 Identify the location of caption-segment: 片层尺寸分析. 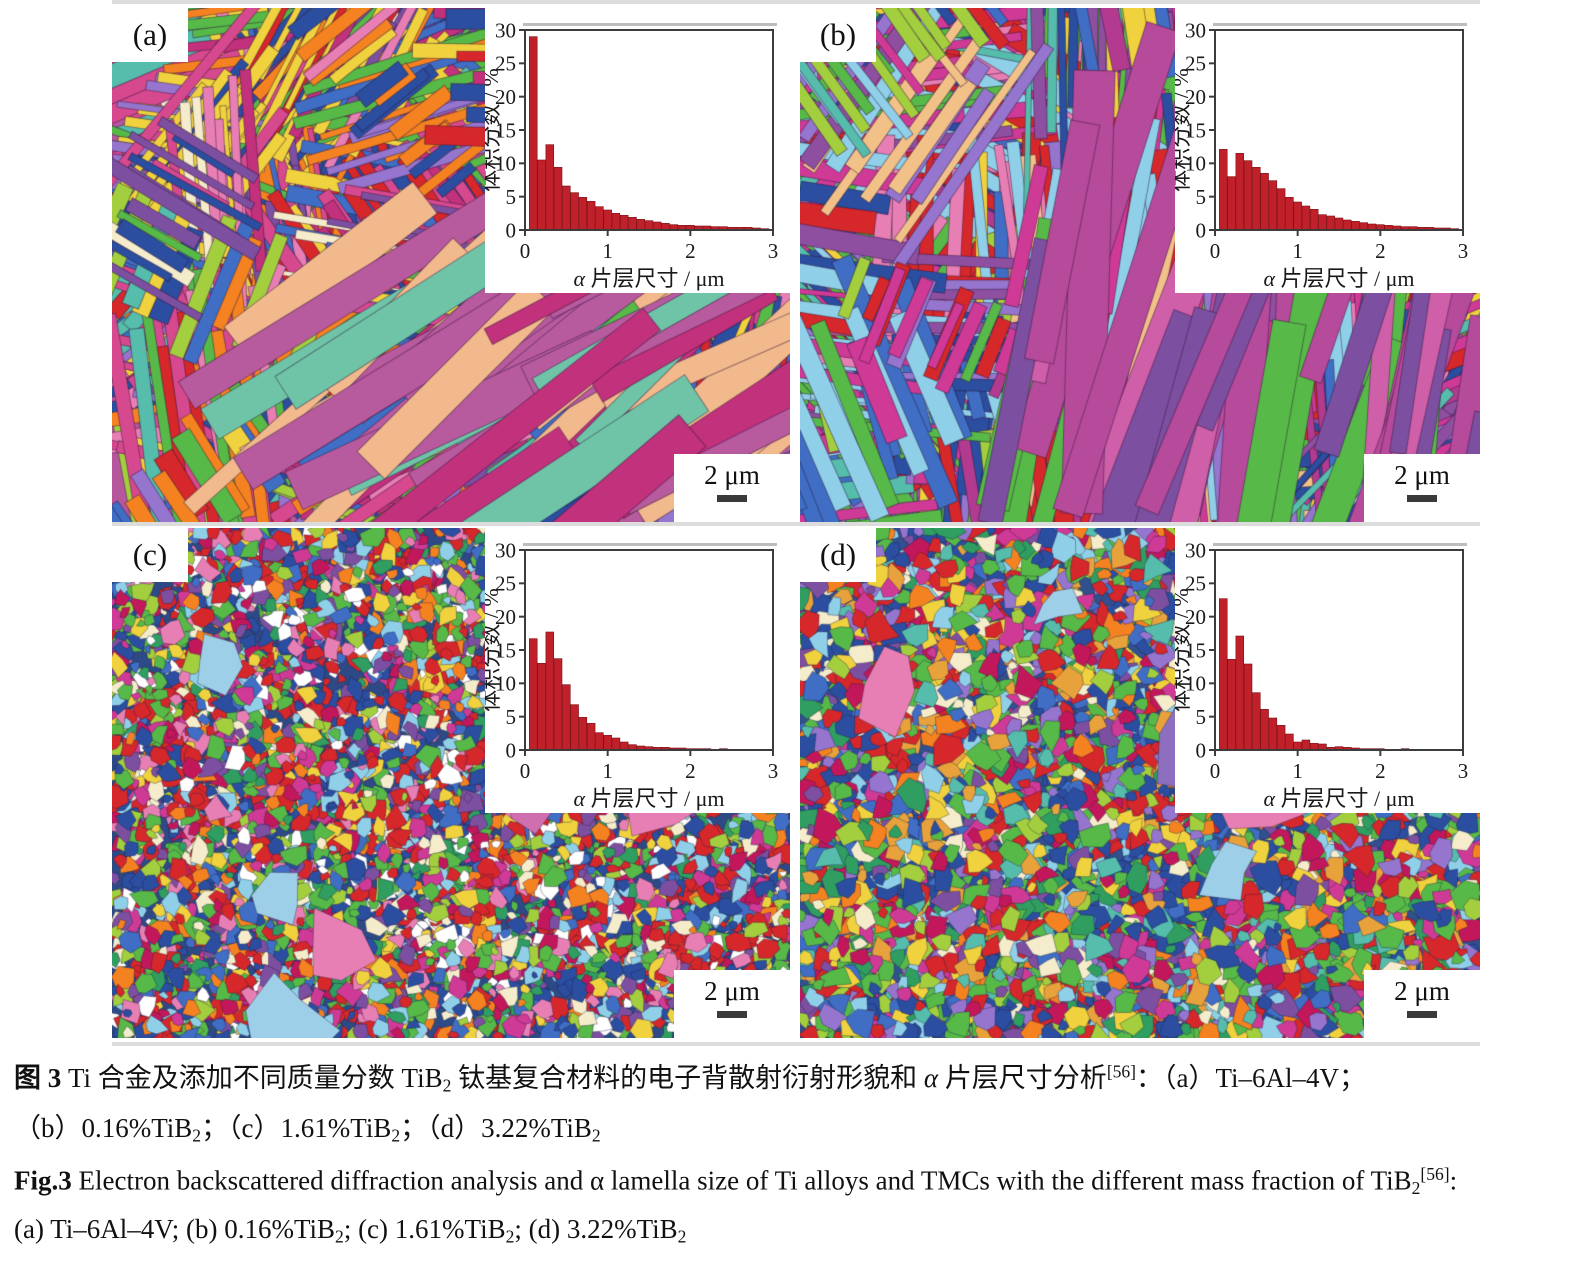
(1022, 1078).